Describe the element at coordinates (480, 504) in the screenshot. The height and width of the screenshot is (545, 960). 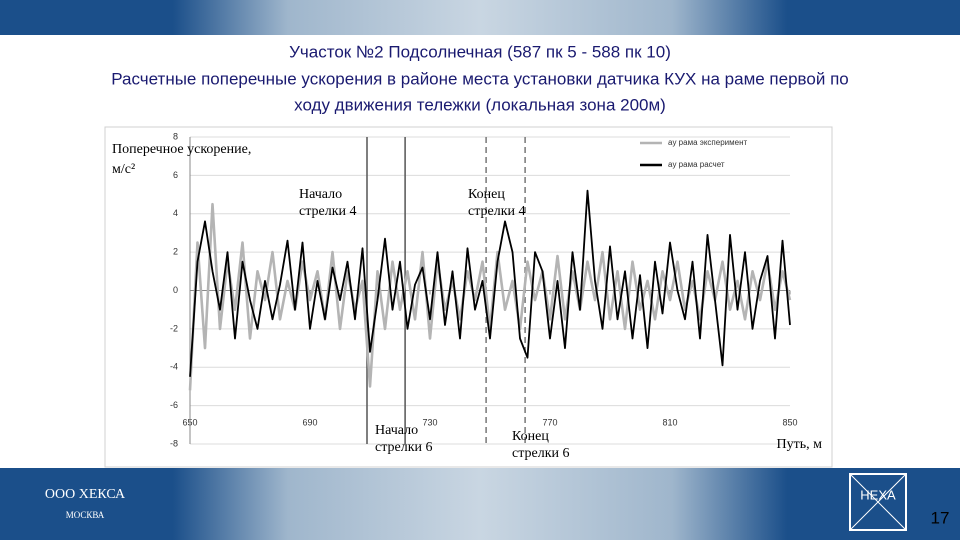
I see `bottom-band` at that location.